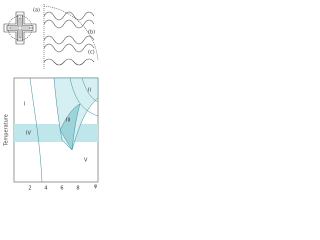  I want to click on x-tick-label: 8, so click(77, 189).